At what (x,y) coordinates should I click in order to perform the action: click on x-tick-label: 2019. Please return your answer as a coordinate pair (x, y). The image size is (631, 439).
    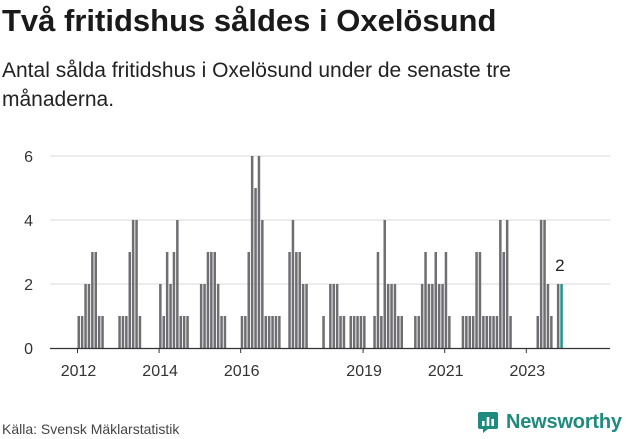
    Looking at the image, I should click on (364, 371).